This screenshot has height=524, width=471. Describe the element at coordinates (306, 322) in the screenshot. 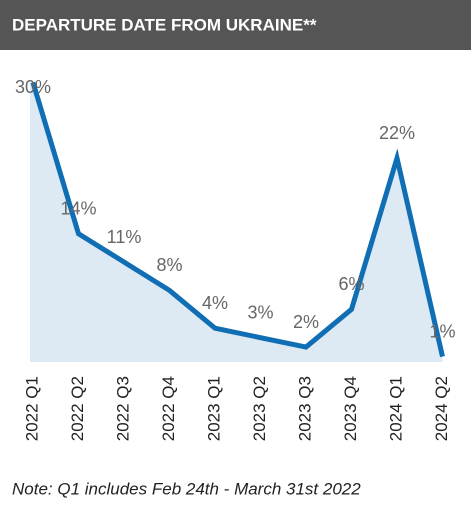

I see `value-label: 2%` at that location.